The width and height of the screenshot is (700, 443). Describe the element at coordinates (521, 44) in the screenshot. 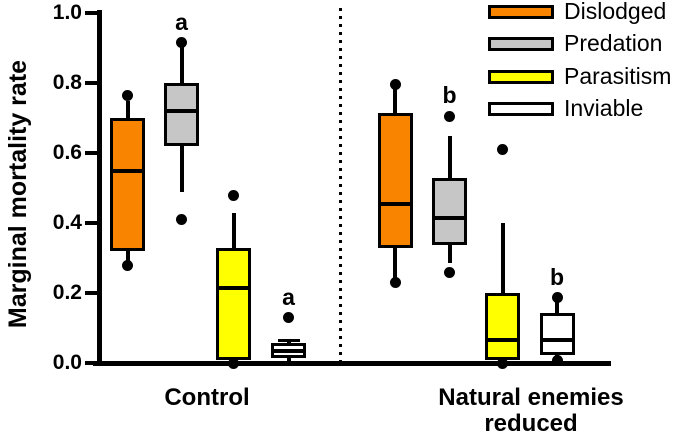

I see `legend-swatch-predation` at that location.